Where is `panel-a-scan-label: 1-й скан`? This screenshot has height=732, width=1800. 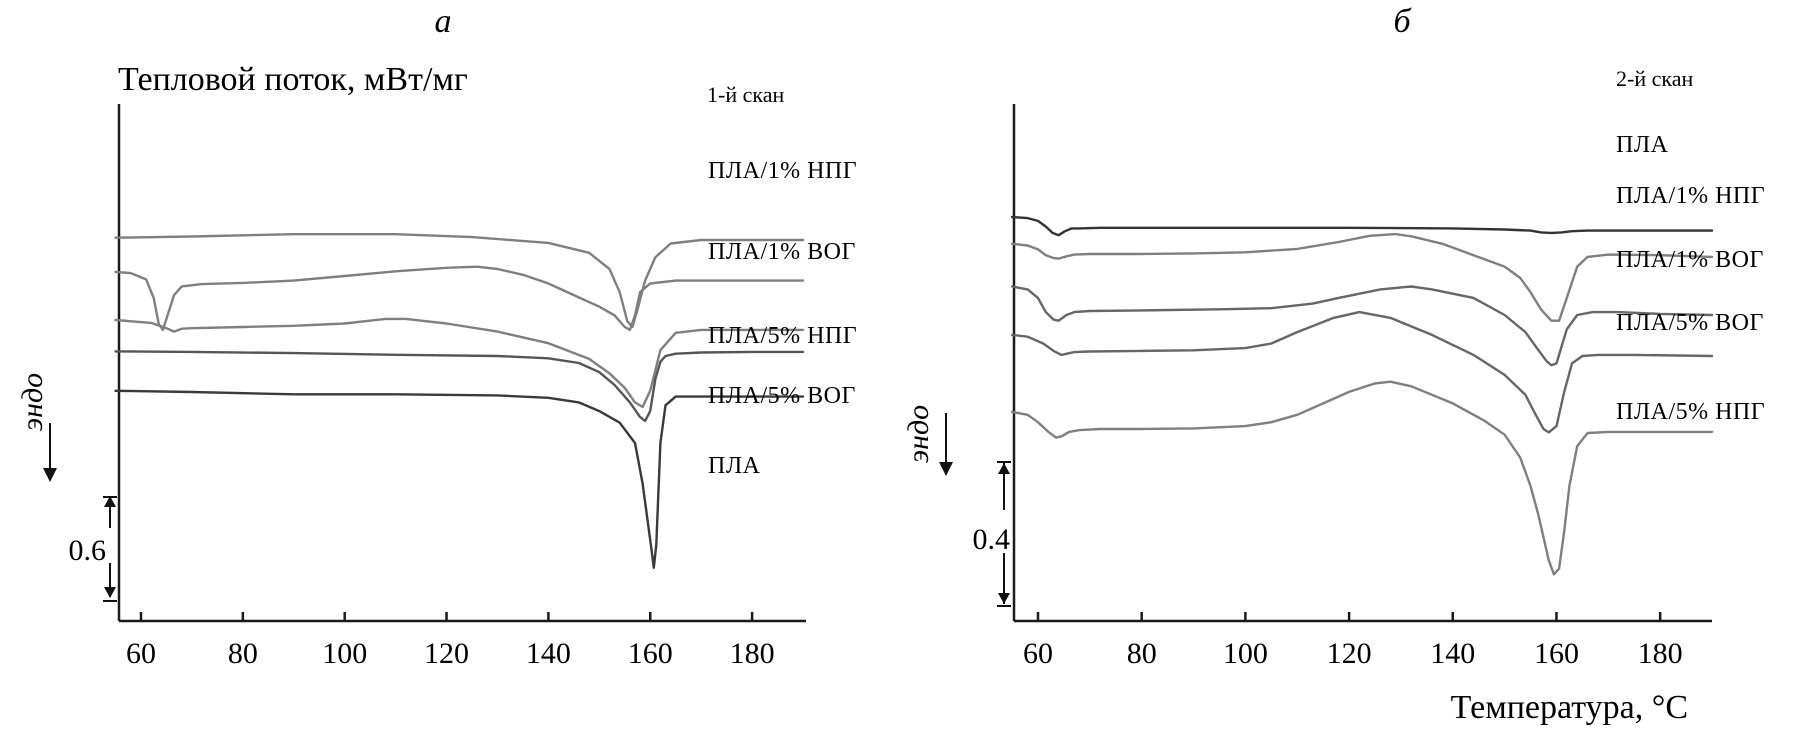
panel-a-scan-label: 1-й скан is located at coordinates (745, 94).